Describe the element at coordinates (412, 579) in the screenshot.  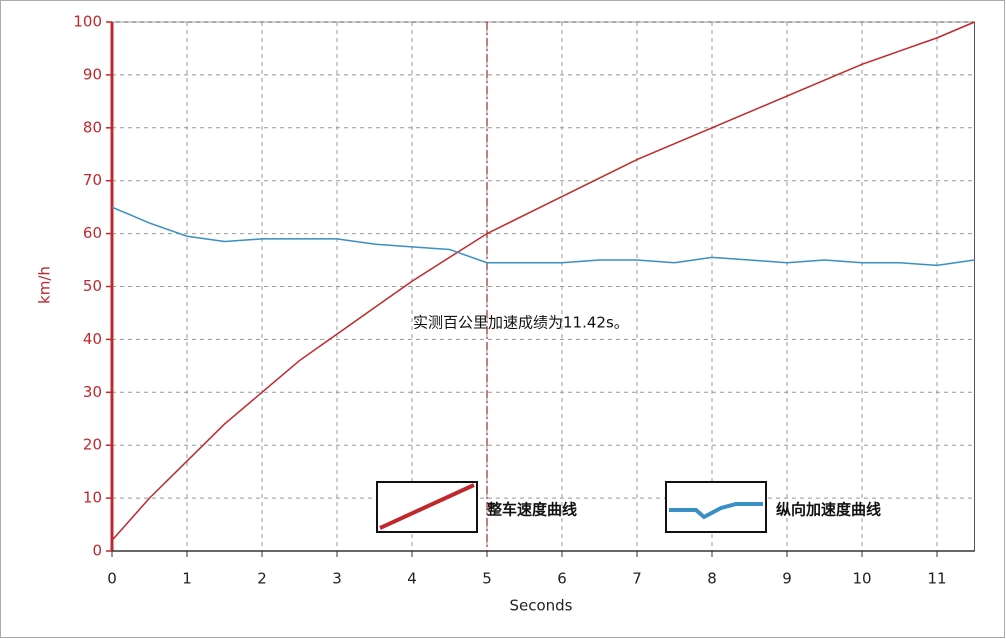
I see `x-tick-label: 4` at that location.